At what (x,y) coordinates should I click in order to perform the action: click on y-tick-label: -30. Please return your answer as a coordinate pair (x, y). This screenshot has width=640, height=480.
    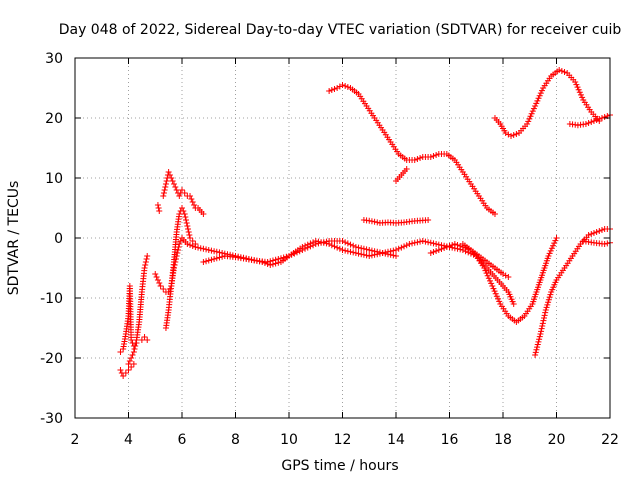
    Looking at the image, I should click on (51, 419).